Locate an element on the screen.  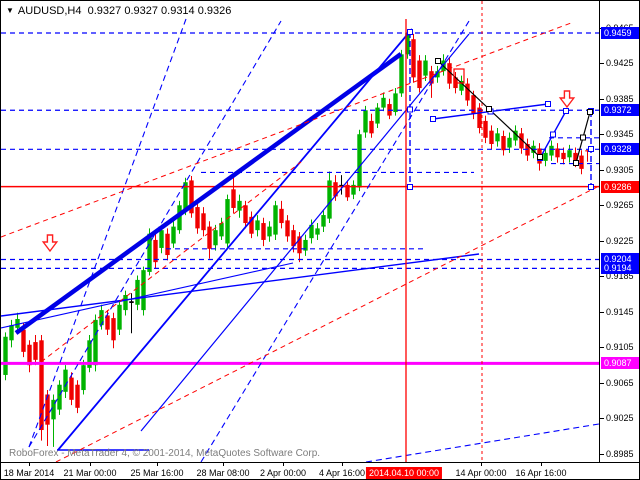
y-tick-label: 0.9225 is located at coordinates (620, 240).